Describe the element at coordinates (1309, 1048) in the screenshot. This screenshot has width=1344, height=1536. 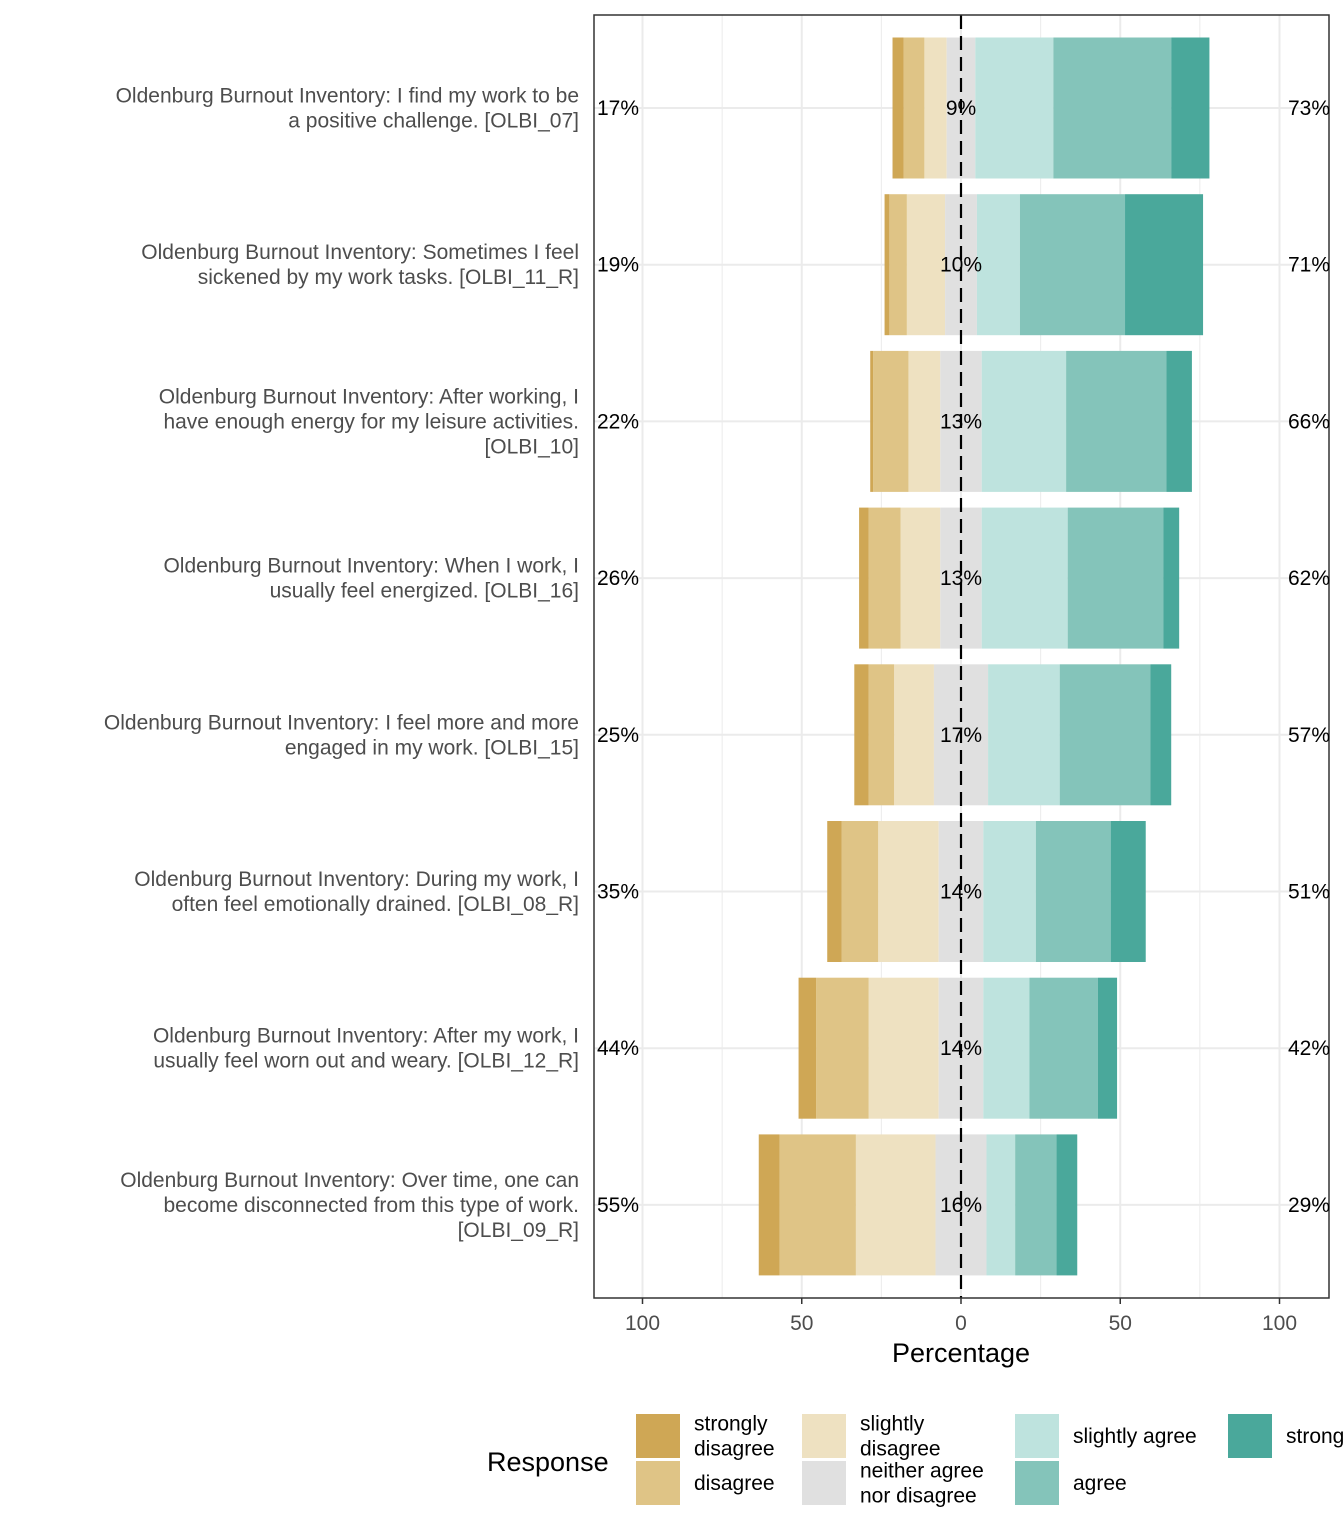
I see `high-percent-label: 42%` at that location.